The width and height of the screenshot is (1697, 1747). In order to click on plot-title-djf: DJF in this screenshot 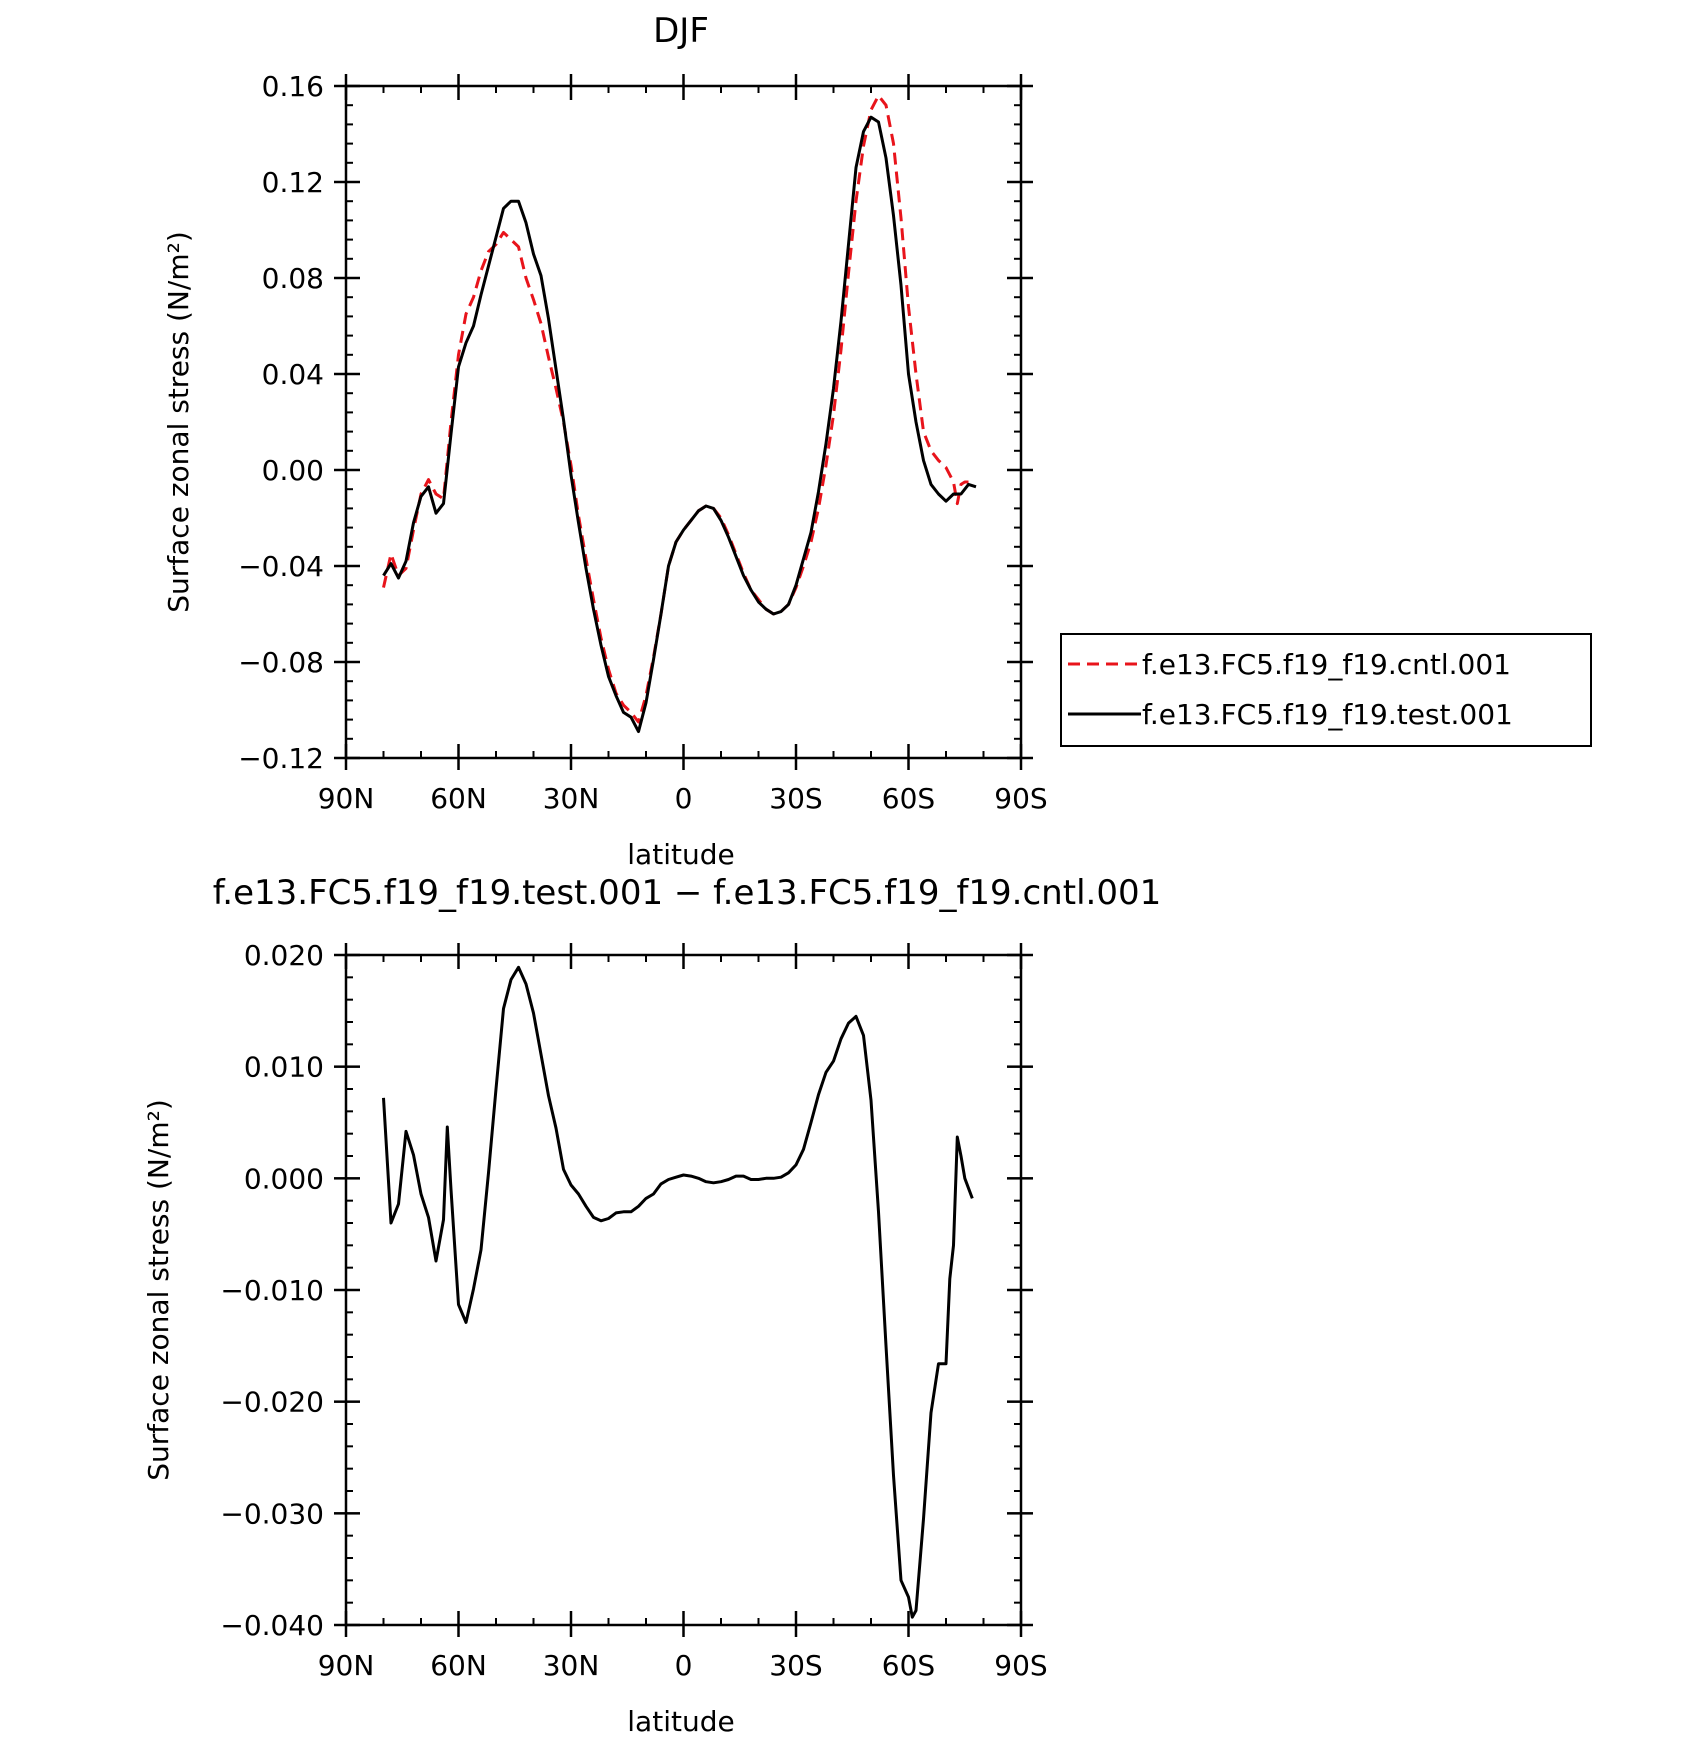, I will do `click(681, 31)`.